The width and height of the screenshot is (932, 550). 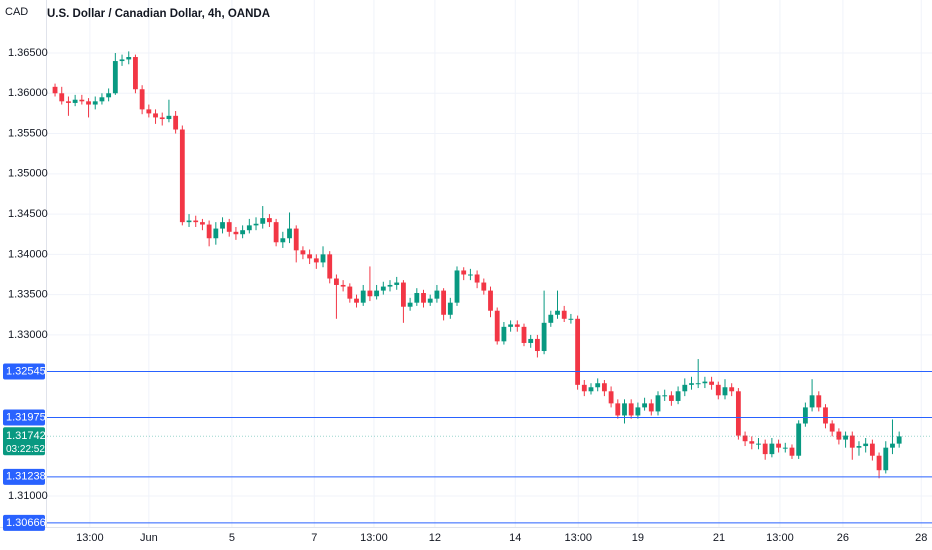 I want to click on price-label: 1.30666, so click(x=26, y=523).